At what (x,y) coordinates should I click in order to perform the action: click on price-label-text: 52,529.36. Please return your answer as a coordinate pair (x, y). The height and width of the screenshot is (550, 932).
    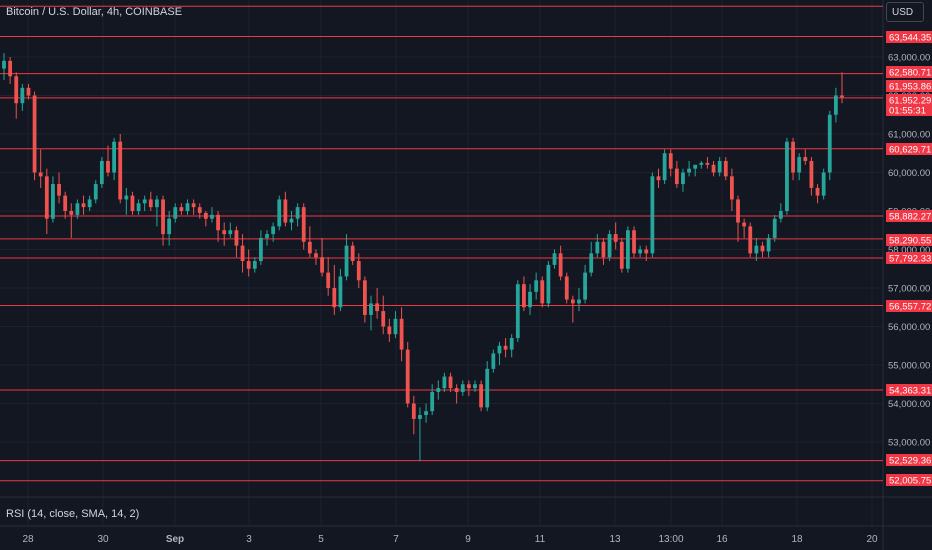
    Looking at the image, I should click on (910, 461).